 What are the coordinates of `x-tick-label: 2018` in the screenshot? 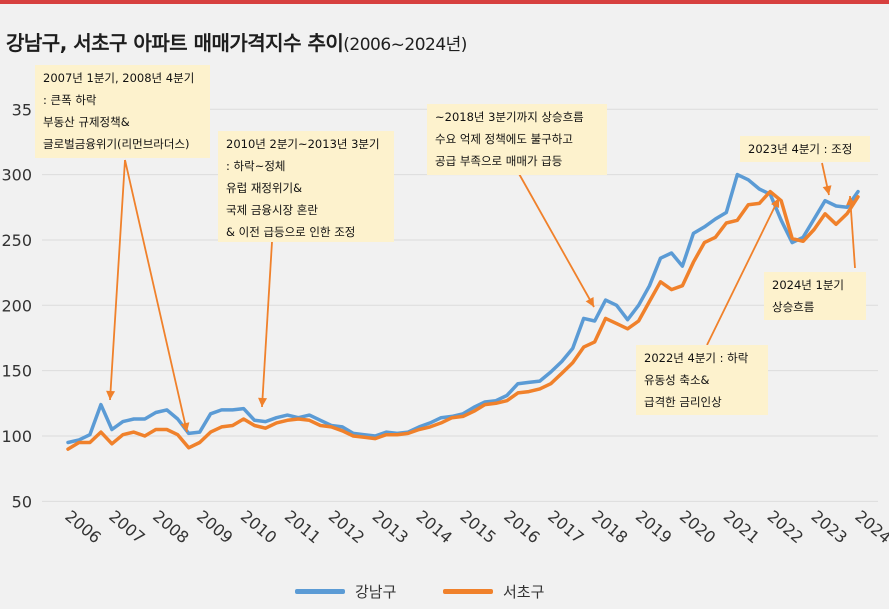 It's located at (609, 527).